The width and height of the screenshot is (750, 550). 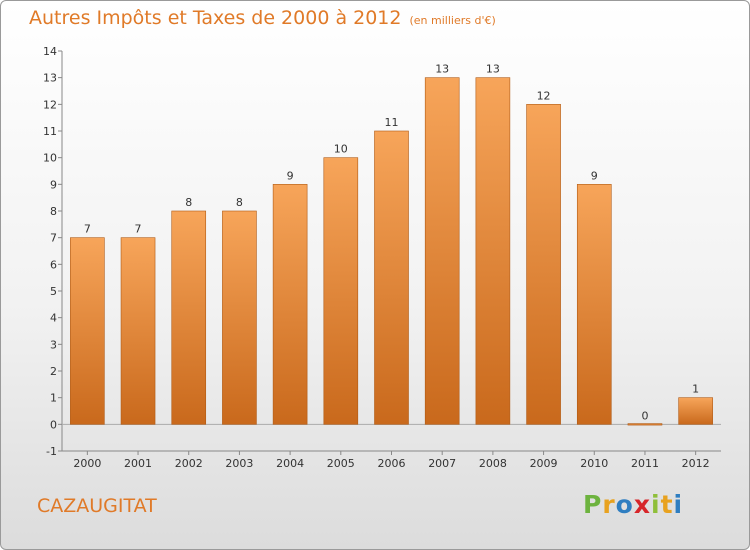 What do you see at coordinates (544, 95) in the screenshot?
I see `value-label-2009: 12` at bounding box center [544, 95].